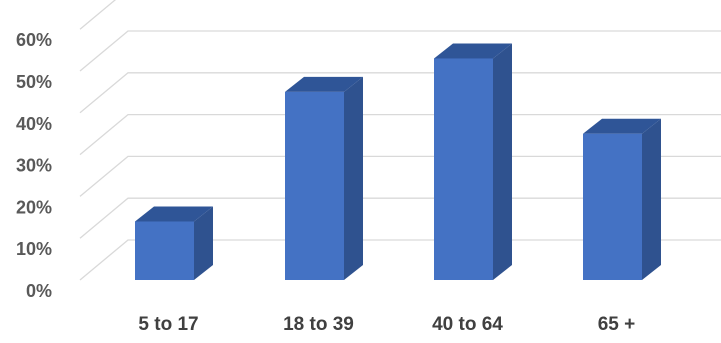  I want to click on y-tick-label: 20%, so click(34, 207).